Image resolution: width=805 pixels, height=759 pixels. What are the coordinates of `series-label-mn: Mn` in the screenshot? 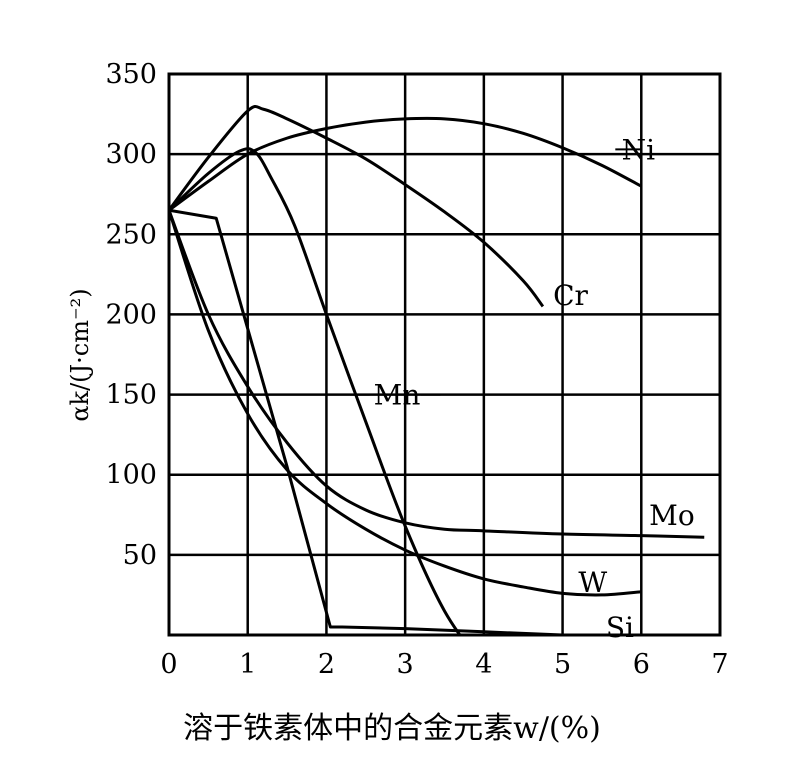 It's located at (397, 395).